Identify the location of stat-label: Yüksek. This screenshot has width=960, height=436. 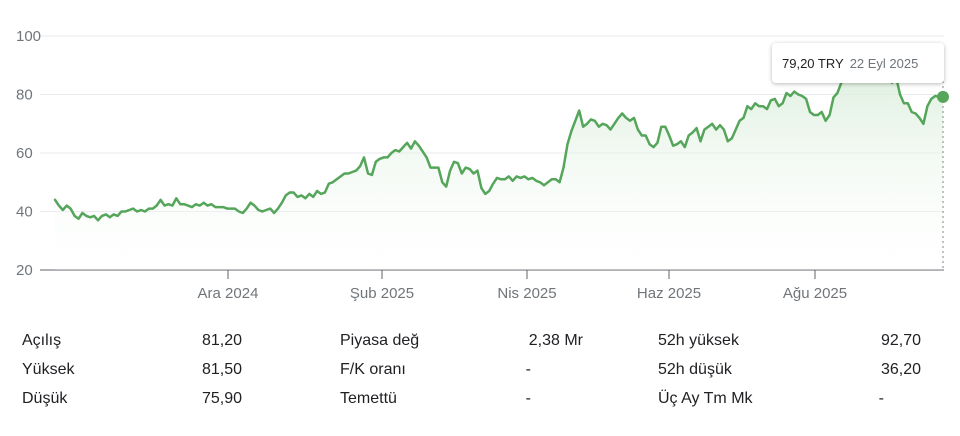
(48, 369).